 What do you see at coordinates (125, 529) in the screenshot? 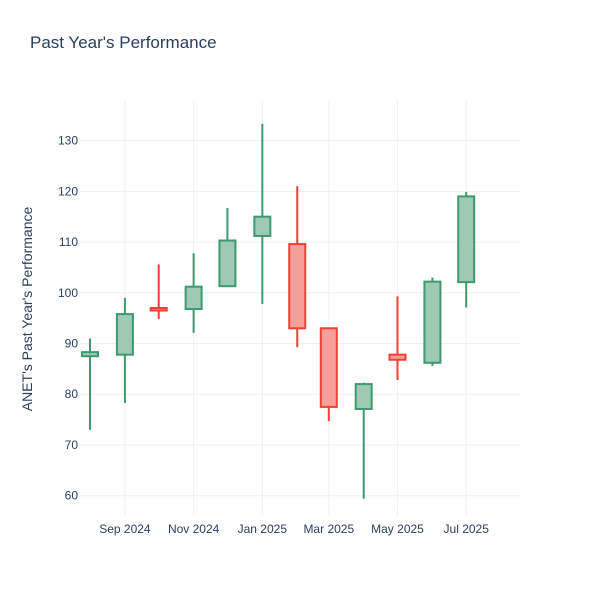
I see `x-tick-label: Sep 2024` at bounding box center [125, 529].